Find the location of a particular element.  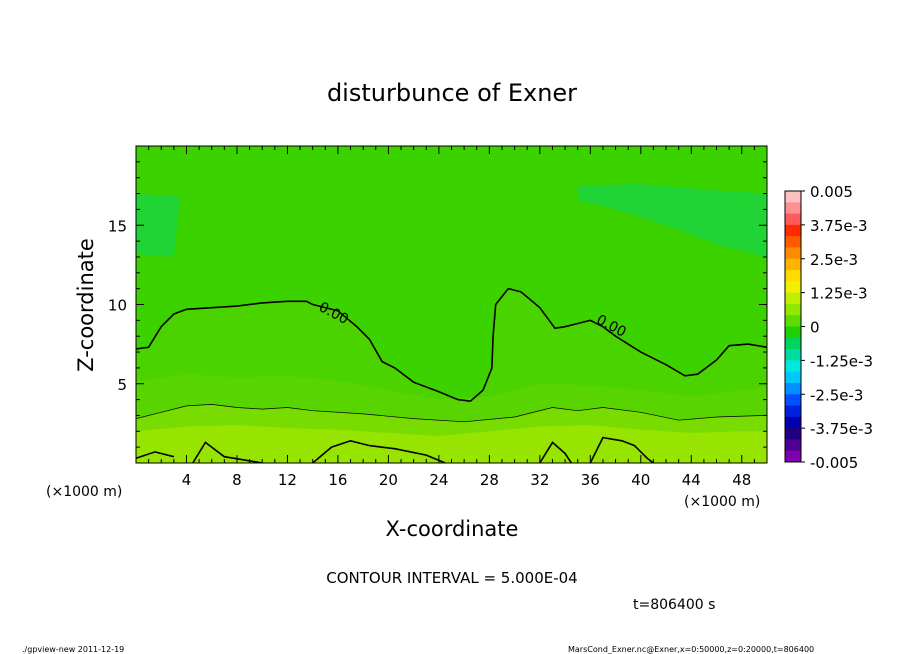

colorbar-label: -0.005 is located at coordinates (834, 463).